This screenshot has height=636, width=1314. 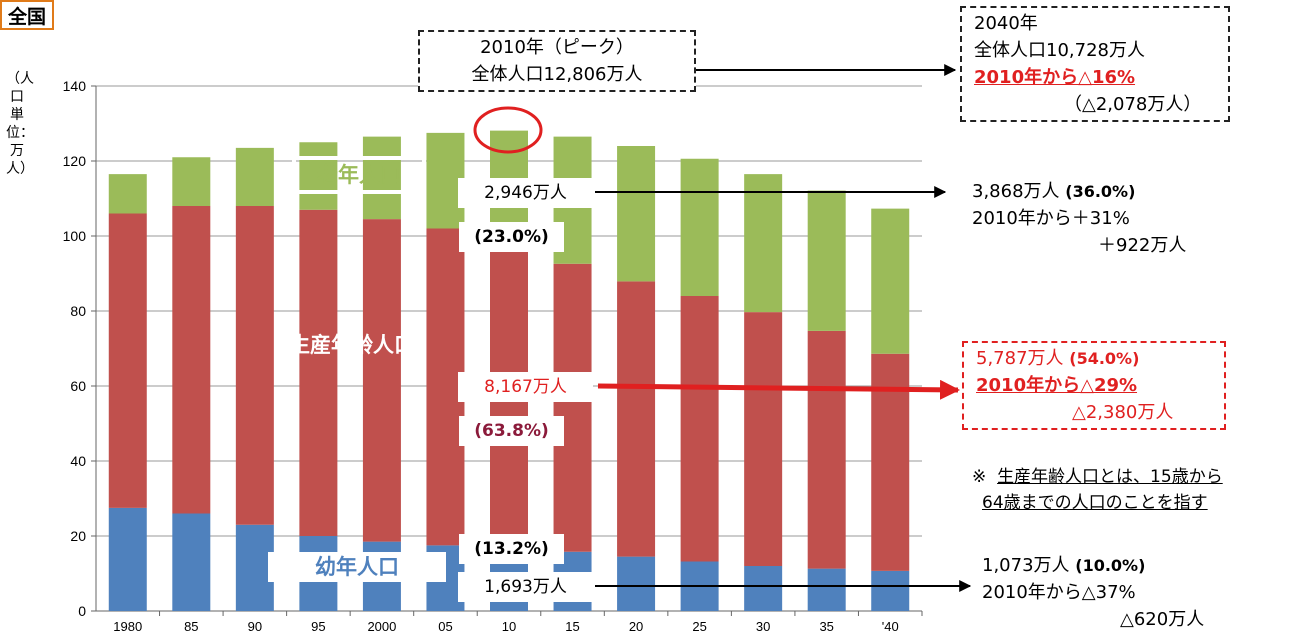 I want to click on elderly-2040-share: (36.0%), so click(x=1100, y=191).